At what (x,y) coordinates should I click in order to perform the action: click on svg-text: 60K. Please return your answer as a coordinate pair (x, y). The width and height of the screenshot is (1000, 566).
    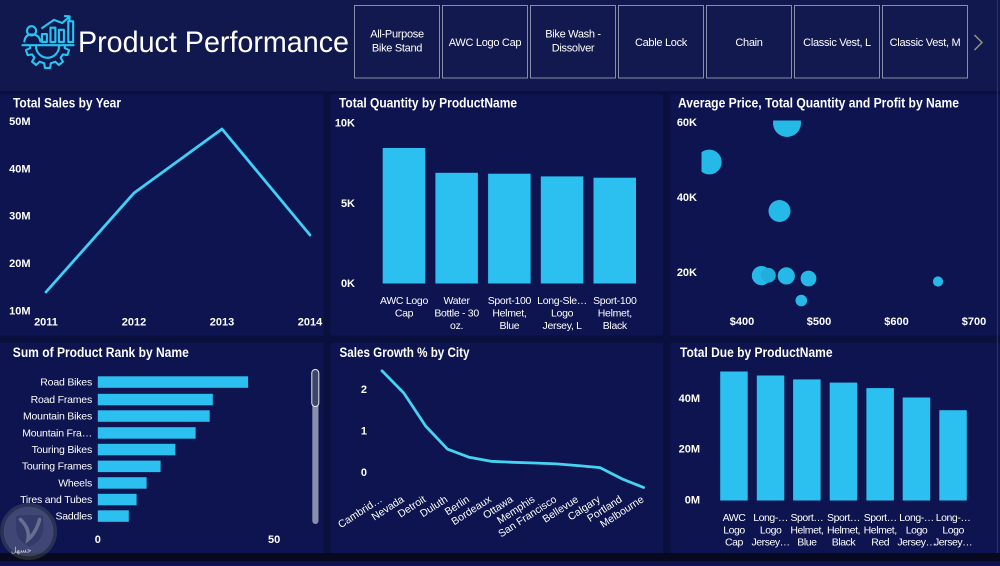
    Looking at the image, I should click on (687, 123).